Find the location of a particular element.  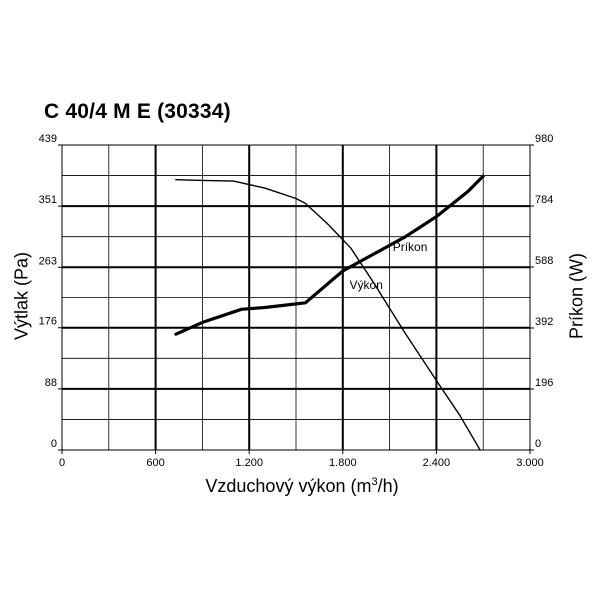

y-left-tick-label: 263 is located at coordinates (48, 261).